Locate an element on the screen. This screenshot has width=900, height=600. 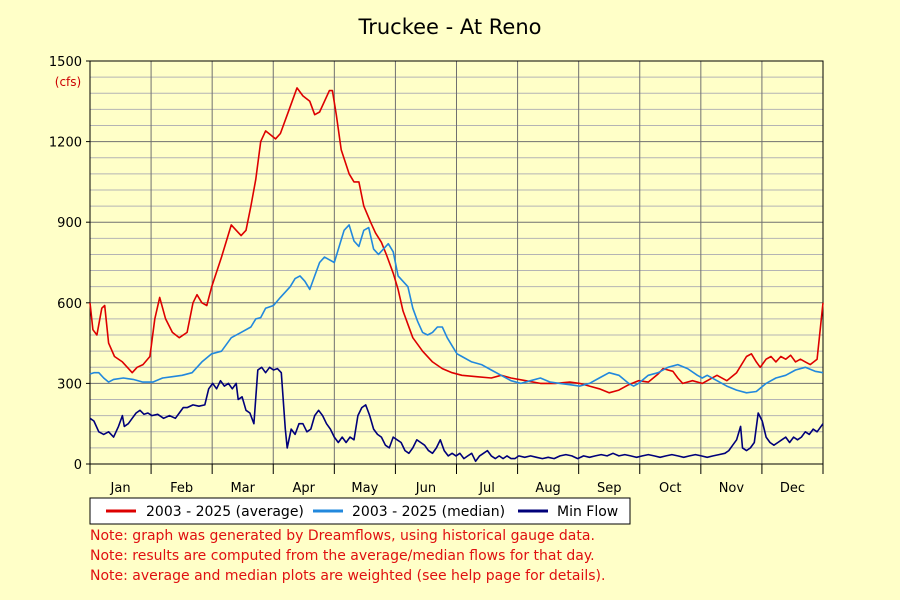
y-tick-label: 300 is located at coordinates (69, 384).